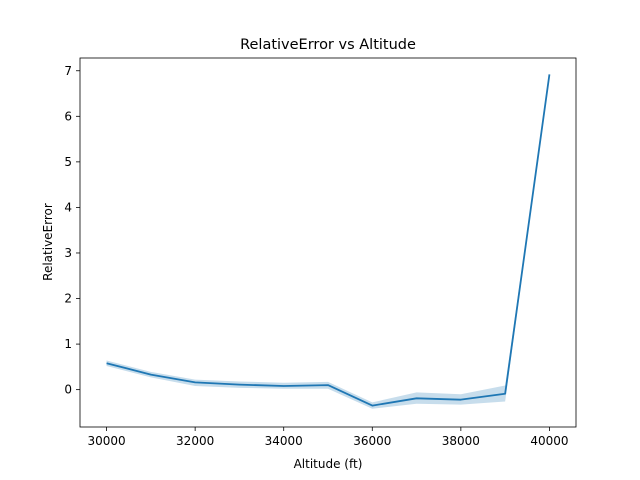  I want to click on chart-title: RelativeError vs Altitude, so click(328, 45).